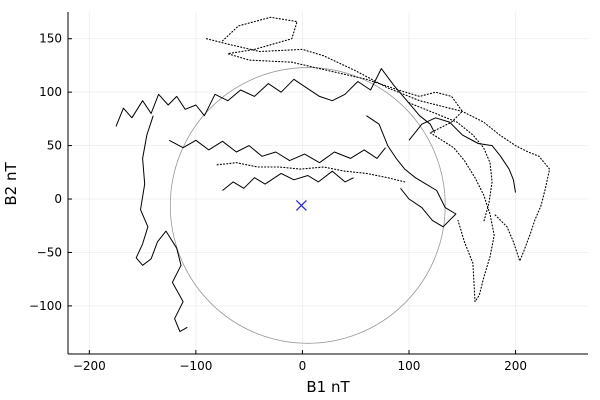 This screenshot has width=600, height=400. Describe the element at coordinates (89, 366) in the screenshot. I see `x-tick-label-0: −200` at that location.